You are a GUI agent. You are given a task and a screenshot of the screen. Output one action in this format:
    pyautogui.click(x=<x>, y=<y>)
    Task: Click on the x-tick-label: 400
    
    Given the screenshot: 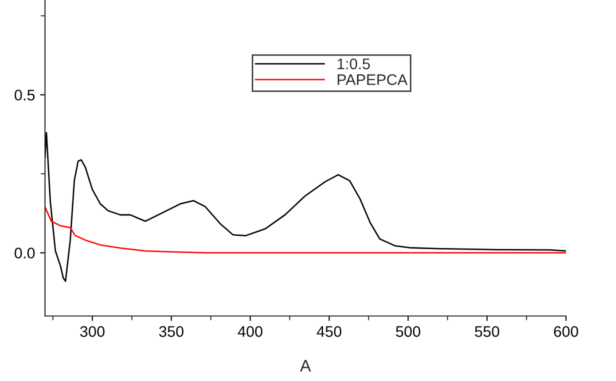 What is the action you would take?
    pyautogui.click(x=250, y=331)
    